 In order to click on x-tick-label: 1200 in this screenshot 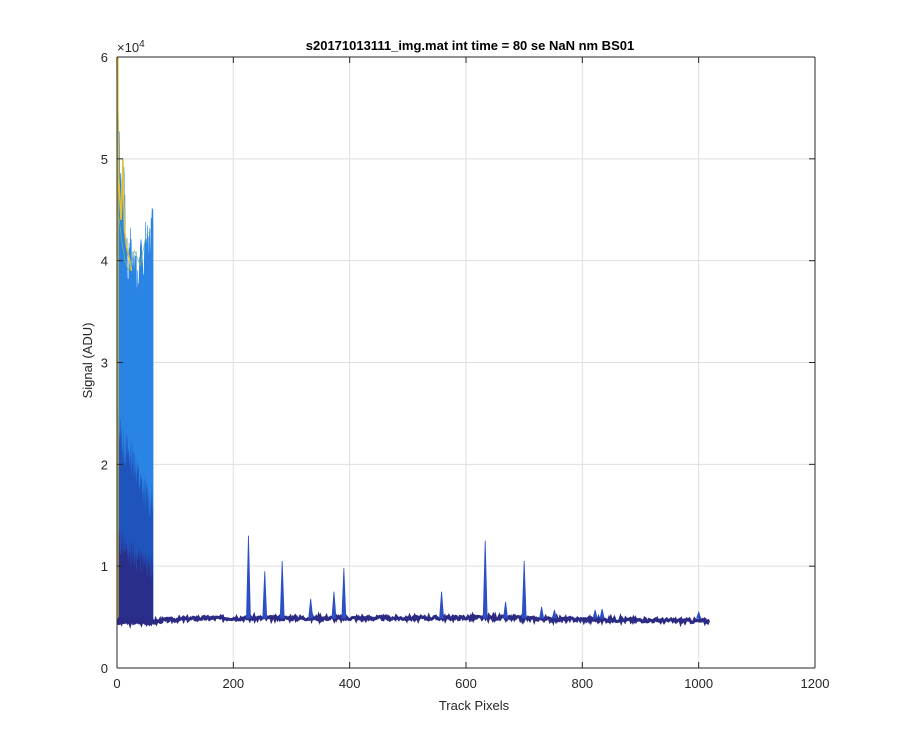, I will do `click(815, 683)`.